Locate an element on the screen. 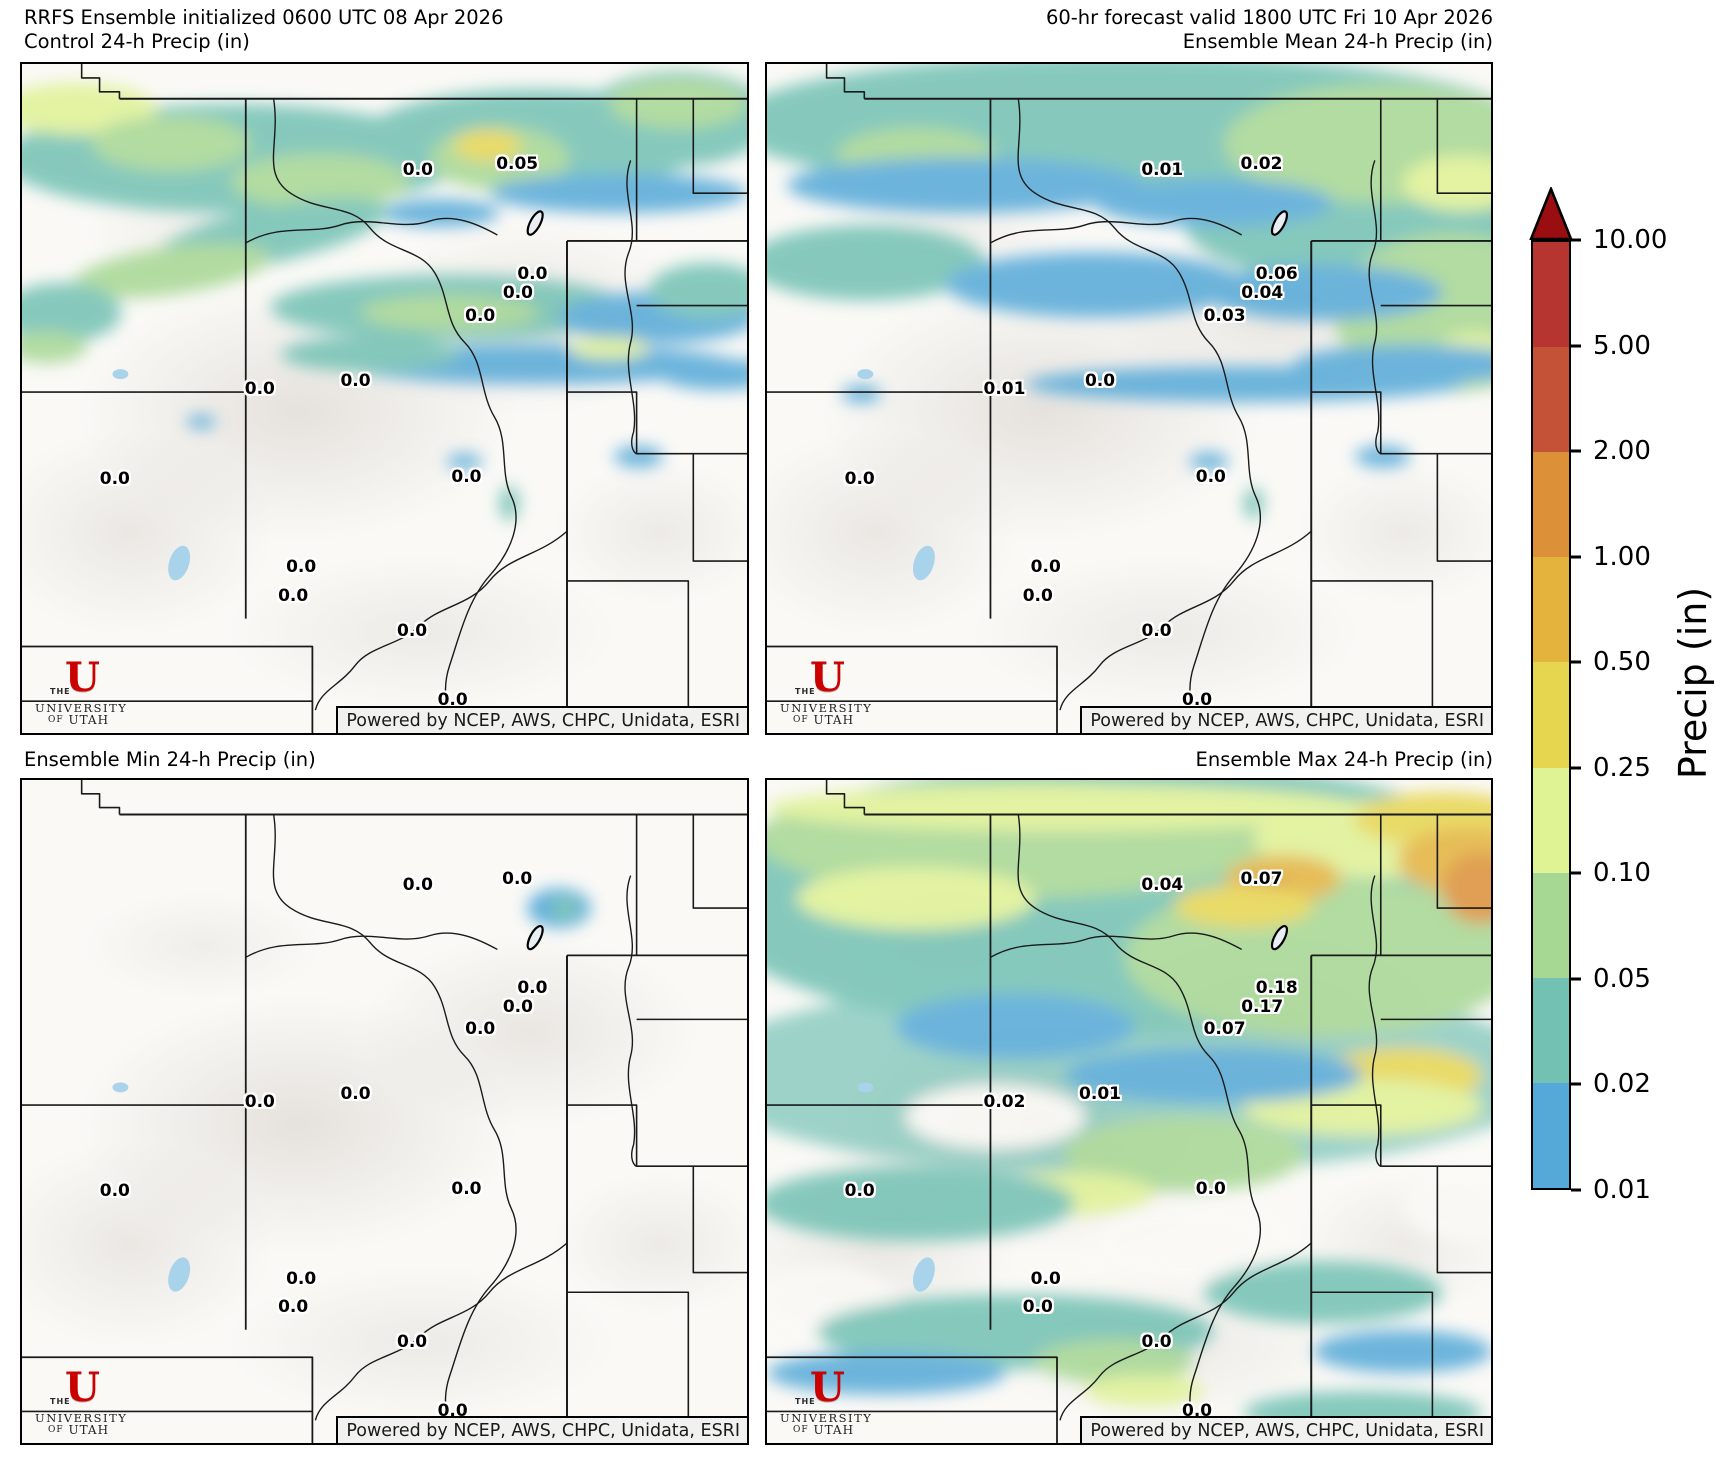 The height and width of the screenshot is (1470, 1736). colorbar-tick-label: 10.00 is located at coordinates (1630, 240).